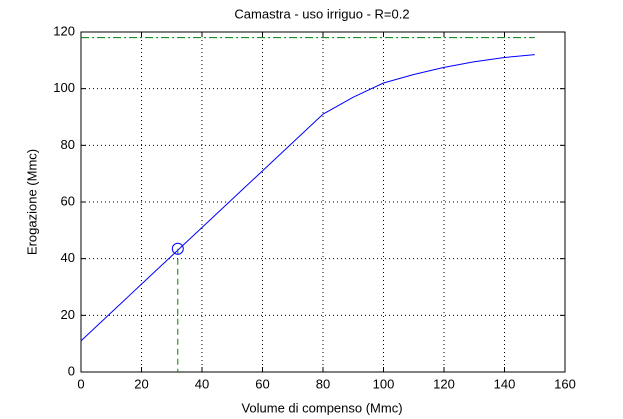  I want to click on chart-title: Camastra - uso irriguo - R=0.2, so click(321, 13).